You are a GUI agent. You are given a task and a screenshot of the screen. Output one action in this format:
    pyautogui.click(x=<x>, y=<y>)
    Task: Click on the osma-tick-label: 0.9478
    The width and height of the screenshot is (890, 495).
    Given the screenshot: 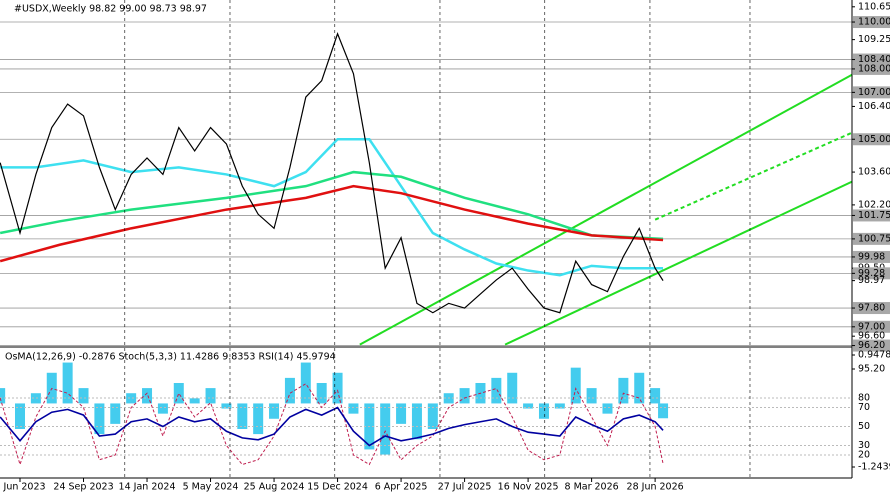 What is the action you would take?
    pyautogui.click(x=874, y=355)
    